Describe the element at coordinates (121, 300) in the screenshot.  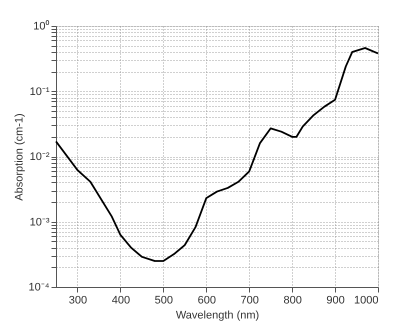
I see `x-tick-label: 400` at that location.